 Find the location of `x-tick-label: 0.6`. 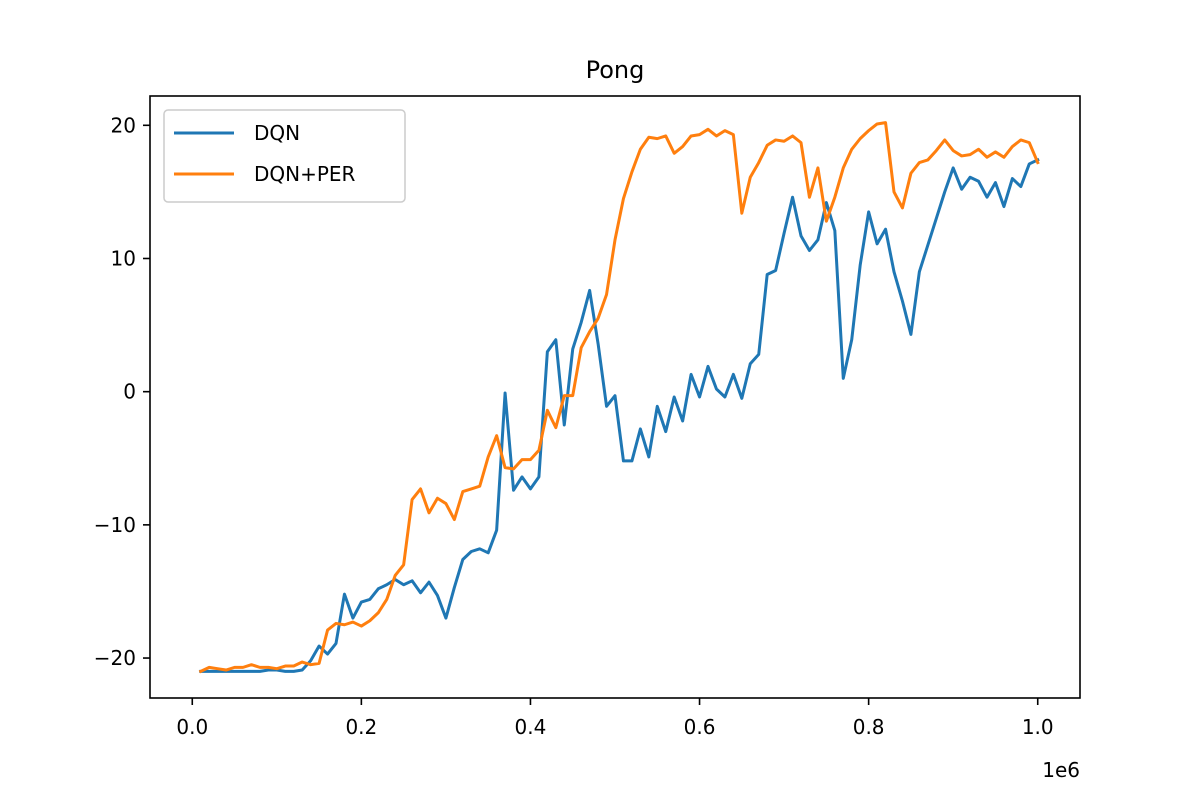

x-tick-label: 0.6 is located at coordinates (700, 727).